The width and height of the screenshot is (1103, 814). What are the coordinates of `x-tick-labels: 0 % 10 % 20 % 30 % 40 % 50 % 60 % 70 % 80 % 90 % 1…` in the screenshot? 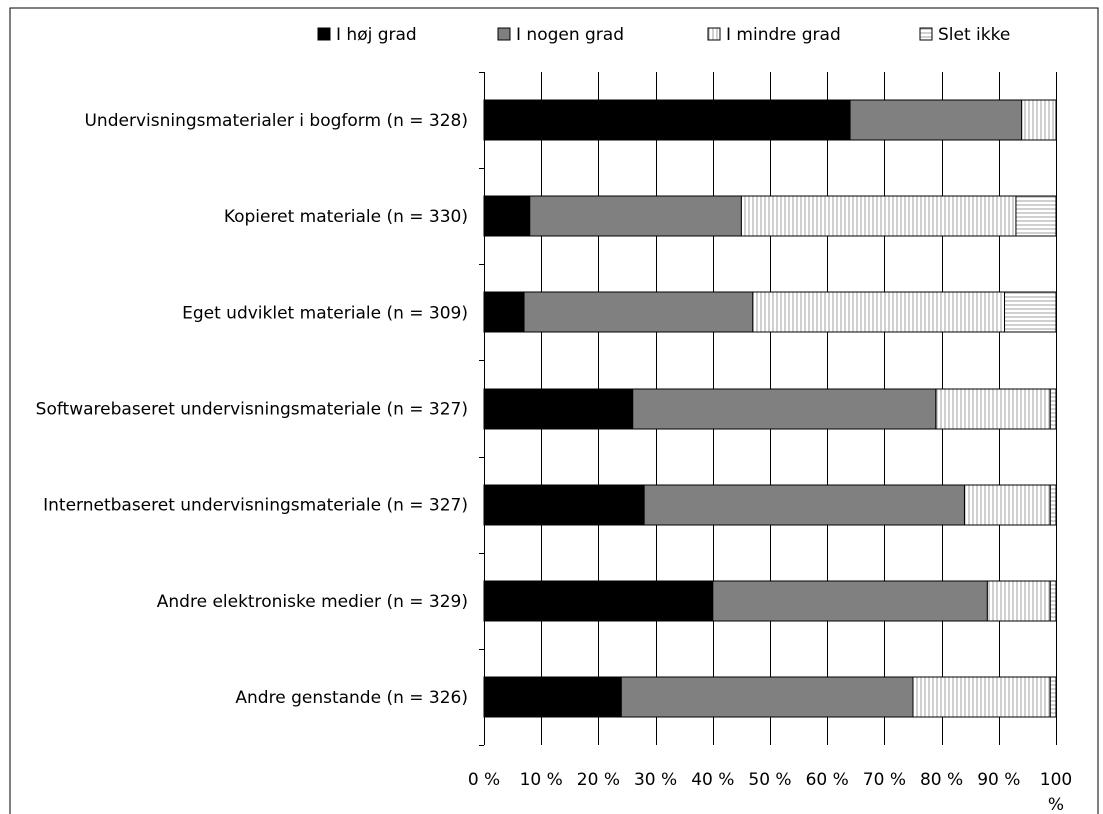 It's located at (770, 792).